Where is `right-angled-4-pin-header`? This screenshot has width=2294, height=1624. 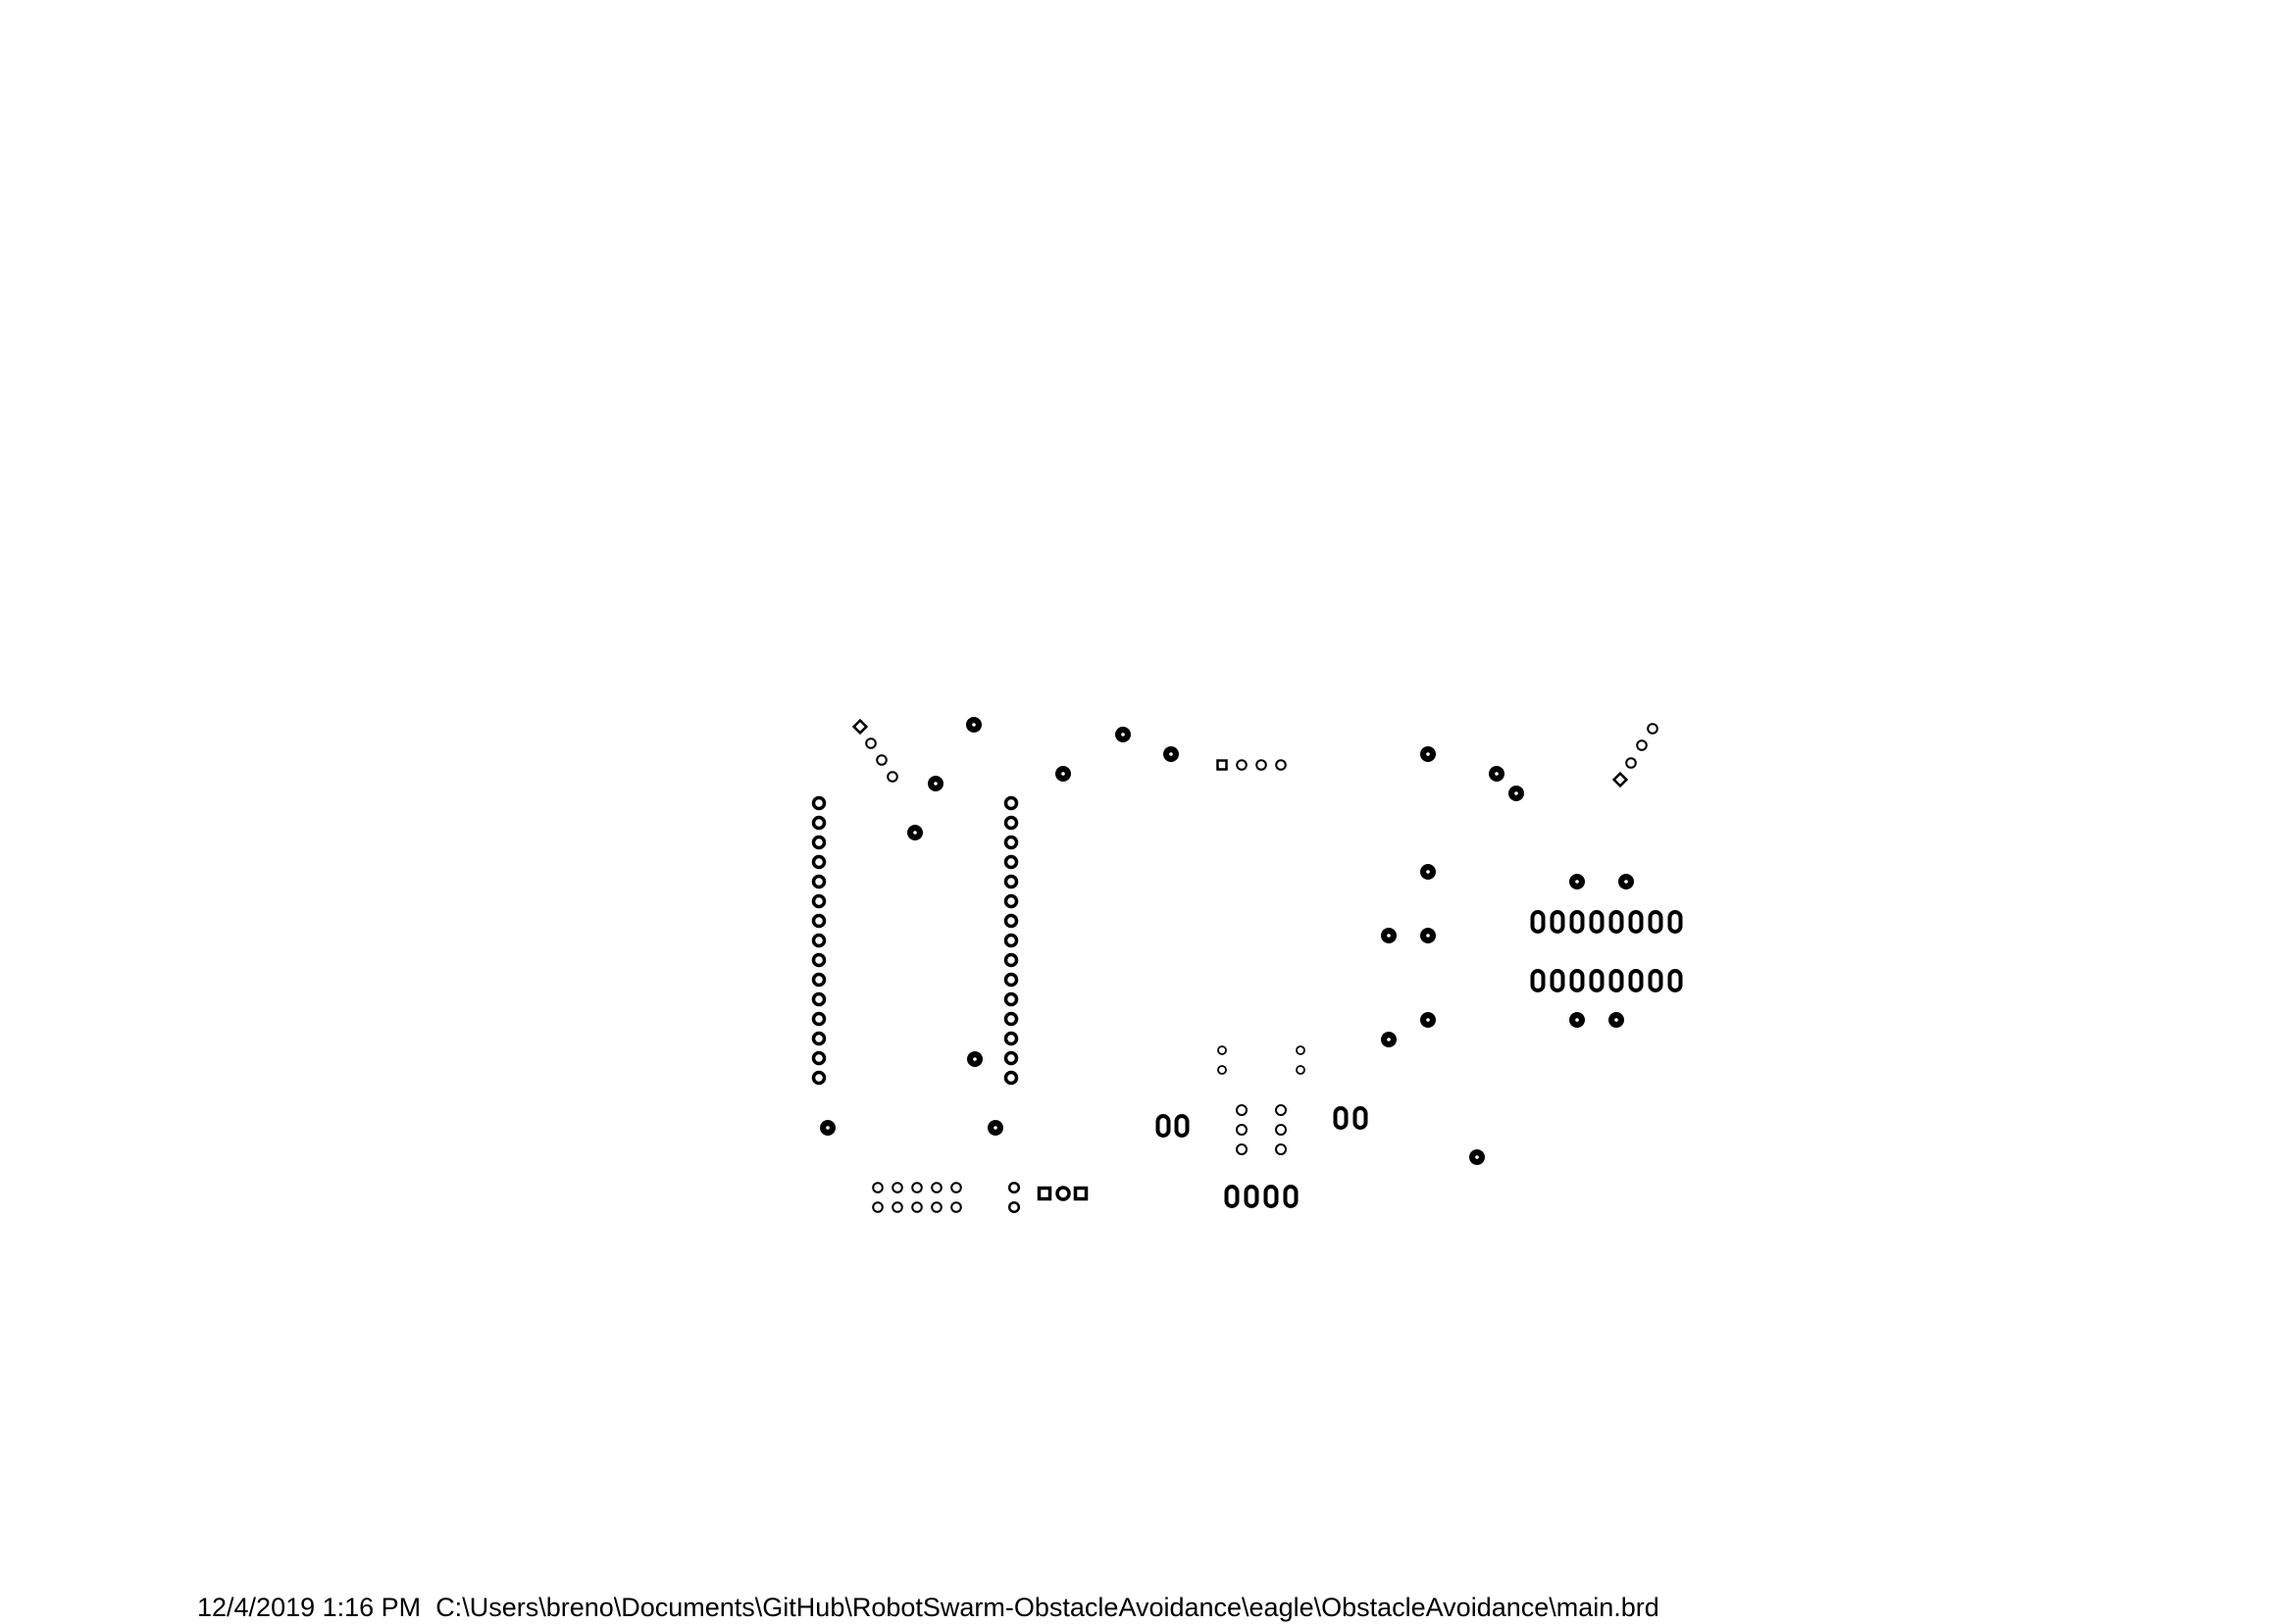
right-angled-4-pin-header is located at coordinates (1634, 755).